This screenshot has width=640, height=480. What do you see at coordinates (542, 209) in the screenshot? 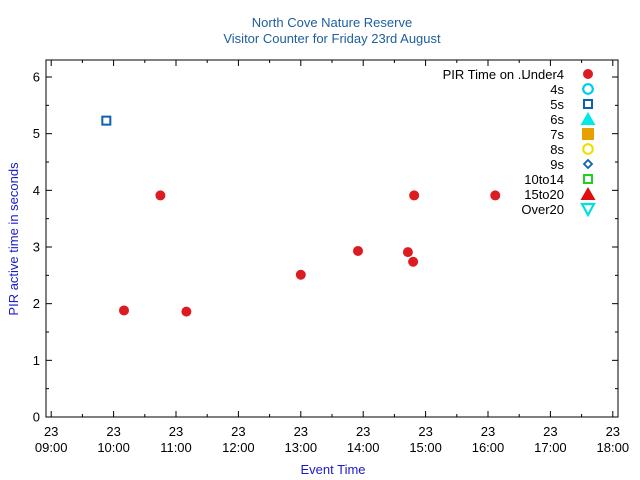
I see `legend-label: Over20` at bounding box center [542, 209].